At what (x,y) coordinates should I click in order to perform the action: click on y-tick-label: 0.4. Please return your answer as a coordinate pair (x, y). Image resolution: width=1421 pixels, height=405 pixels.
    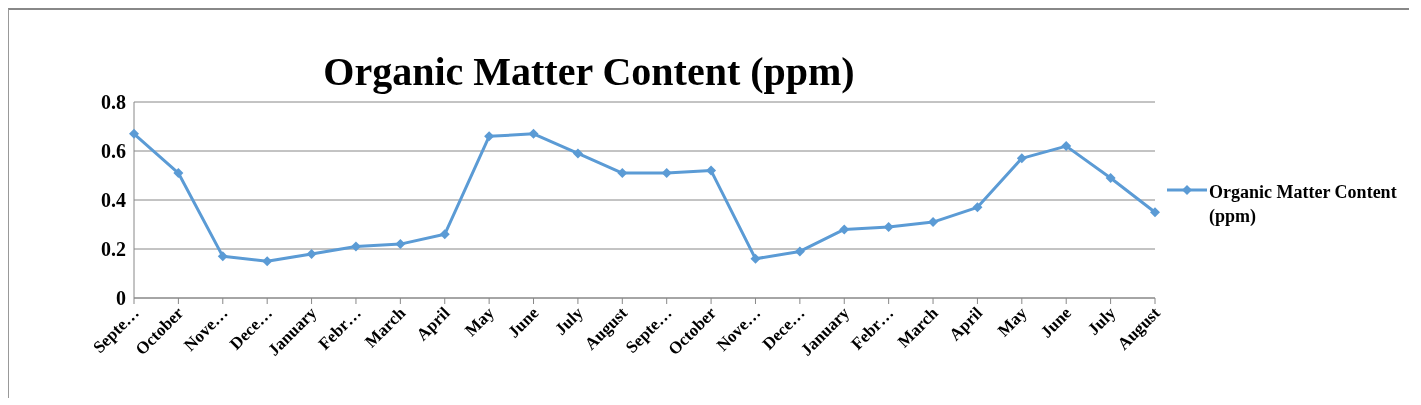
    Looking at the image, I should click on (113, 200).